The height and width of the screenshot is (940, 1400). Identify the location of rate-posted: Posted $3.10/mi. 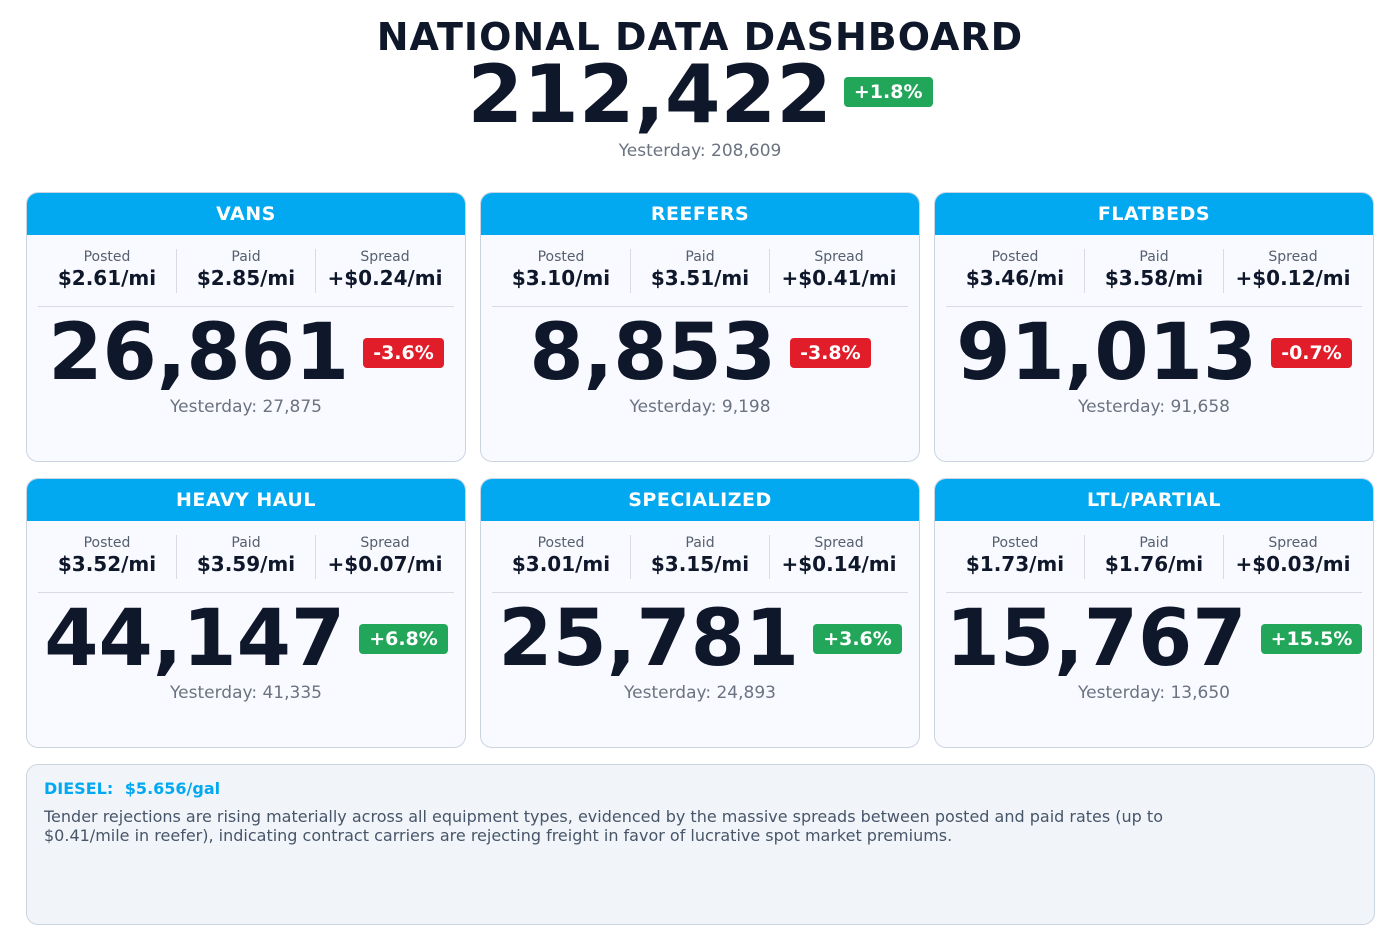
(561, 271).